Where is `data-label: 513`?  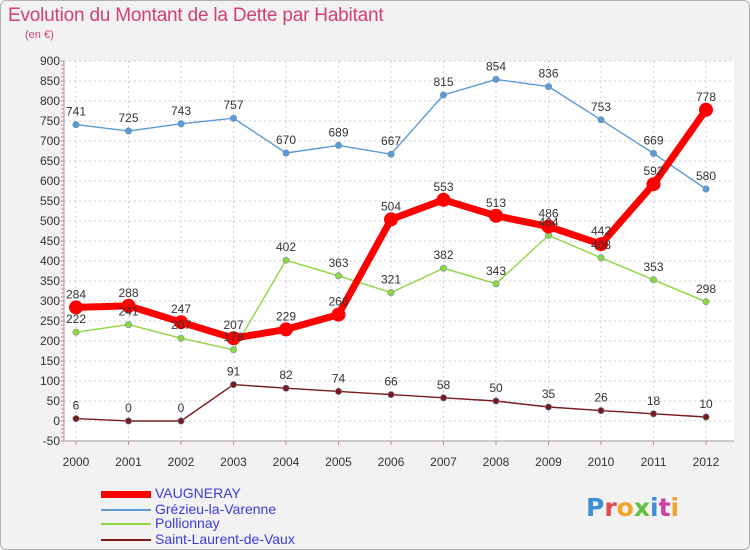 data-label: 513 is located at coordinates (496, 203).